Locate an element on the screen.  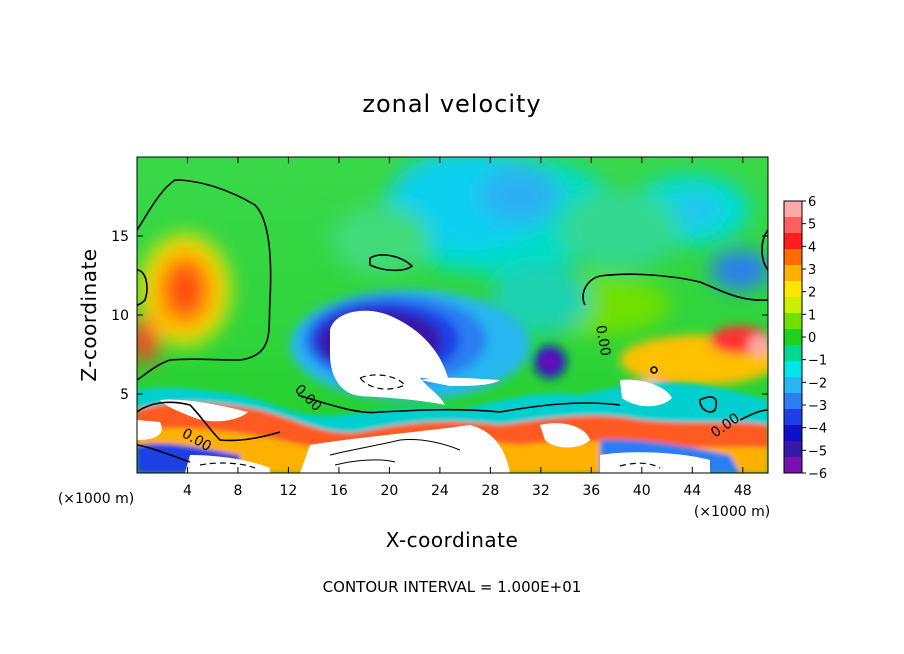
colorbar-tick-label: −4 is located at coordinates (817, 429).